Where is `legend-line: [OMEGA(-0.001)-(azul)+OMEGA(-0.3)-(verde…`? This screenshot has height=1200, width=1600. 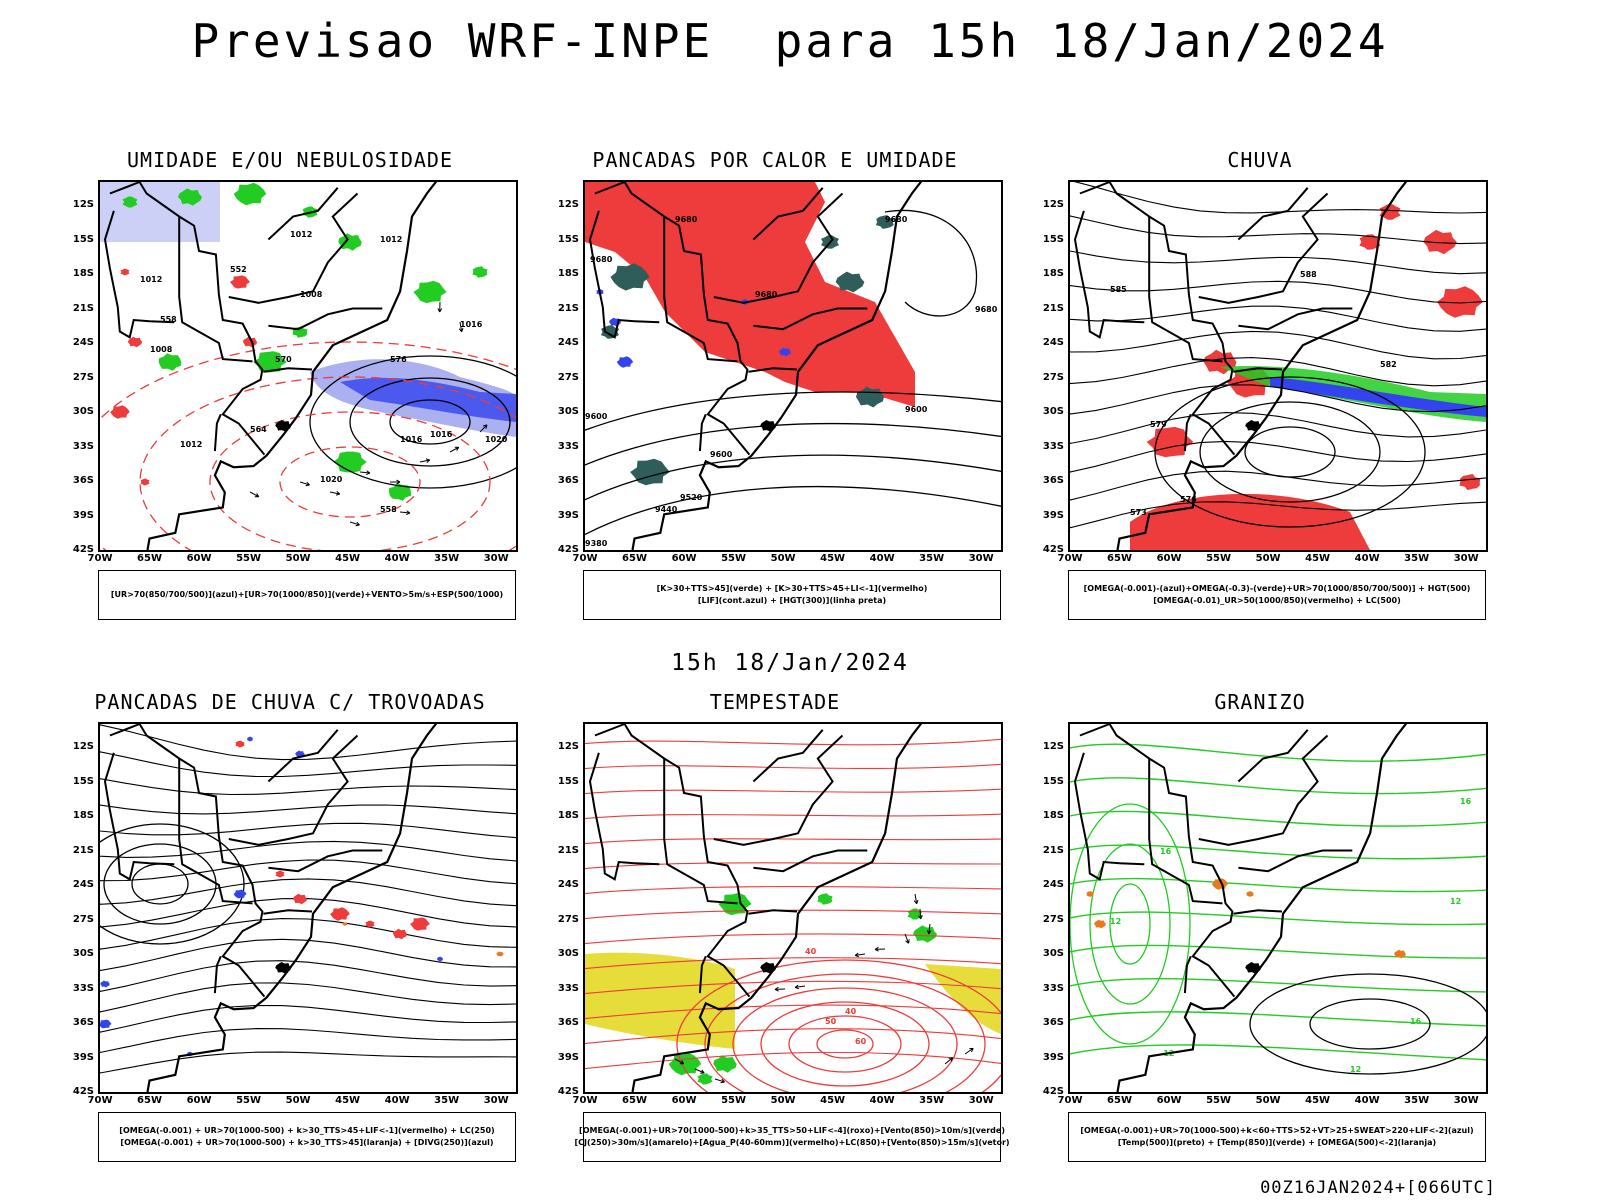
legend-line: [OMEGA(-0.001)-(azul)+OMEGA(-0.3)-(verde… is located at coordinates (1277, 588).